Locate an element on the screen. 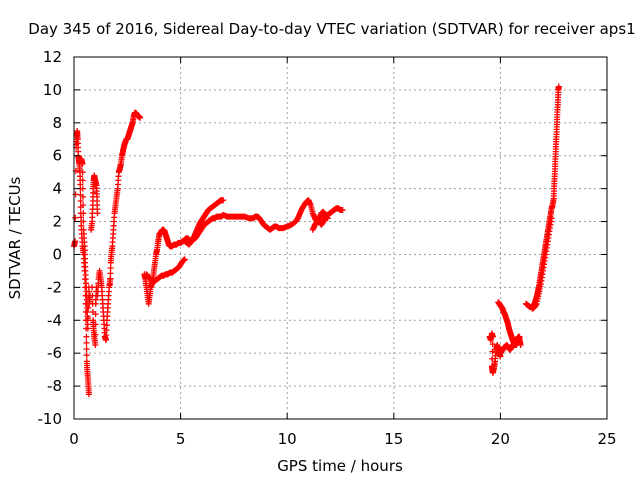  y-tick-label: -6 is located at coordinates (54, 353).